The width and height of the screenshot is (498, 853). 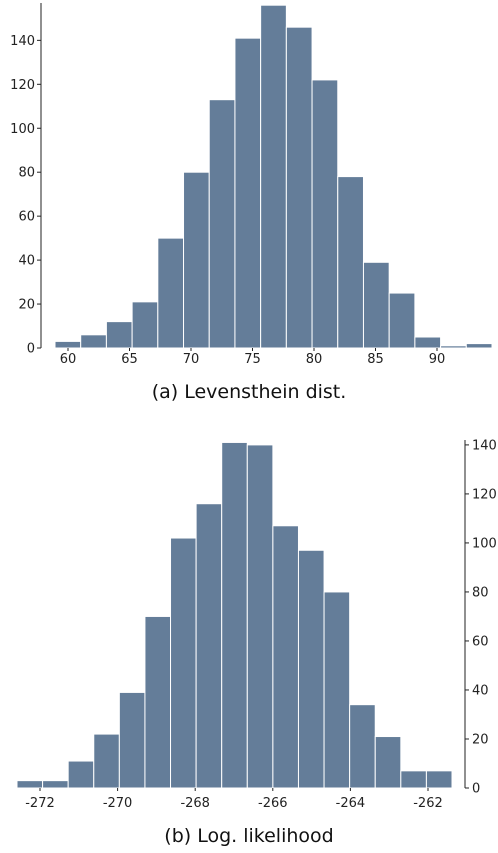 What do you see at coordinates (195, 803) in the screenshot?
I see `x-tick-label: -268` at bounding box center [195, 803].